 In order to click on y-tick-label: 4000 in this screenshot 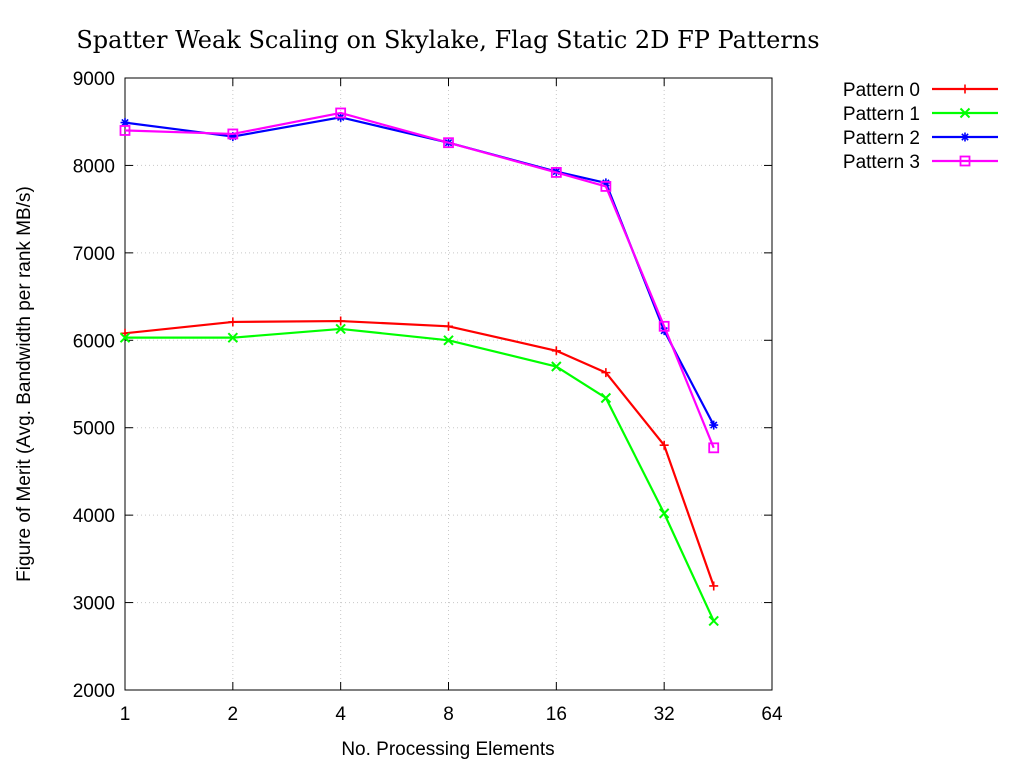, I will do `click(94, 516)`.